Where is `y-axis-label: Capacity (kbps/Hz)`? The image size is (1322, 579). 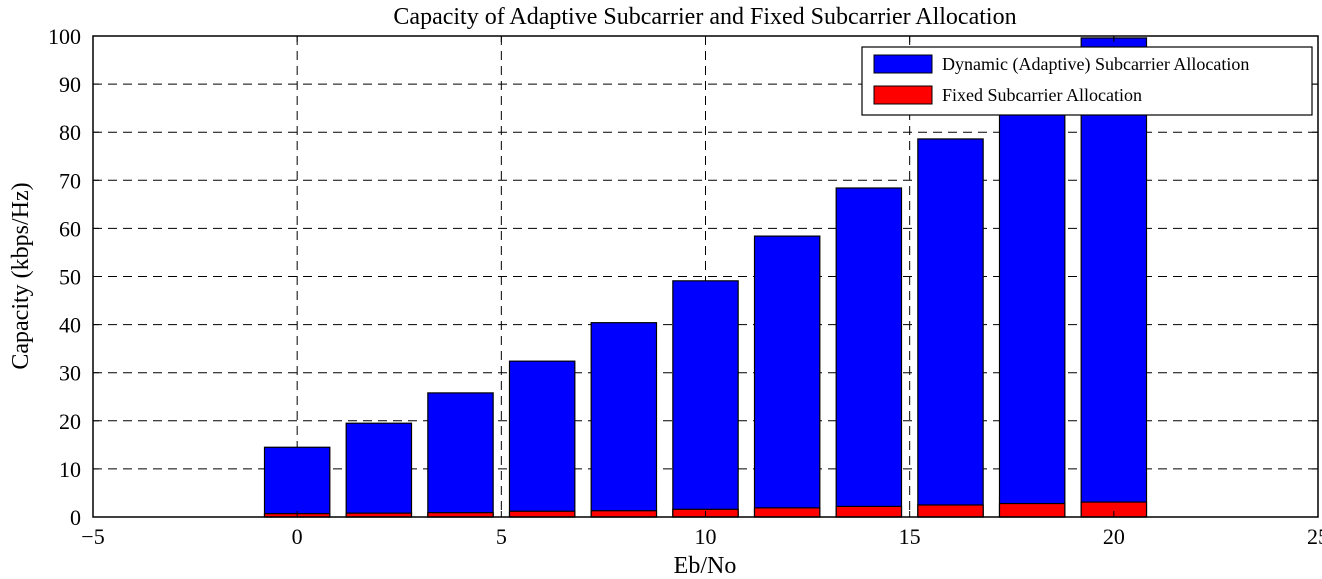
y-axis-label: Capacity (kbps/Hz) is located at coordinates (21, 275).